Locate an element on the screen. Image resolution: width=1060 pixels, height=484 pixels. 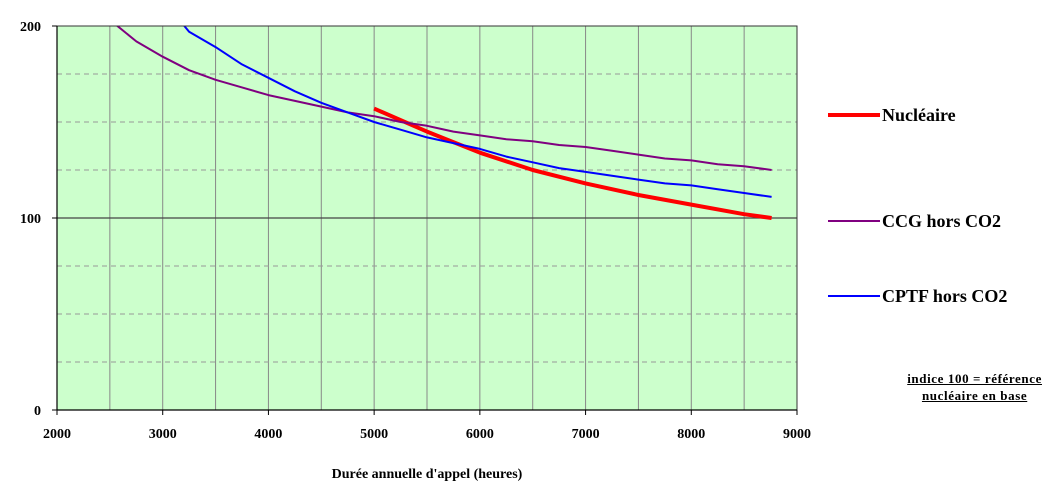
y-tick-label: 100 is located at coordinates (30, 219).